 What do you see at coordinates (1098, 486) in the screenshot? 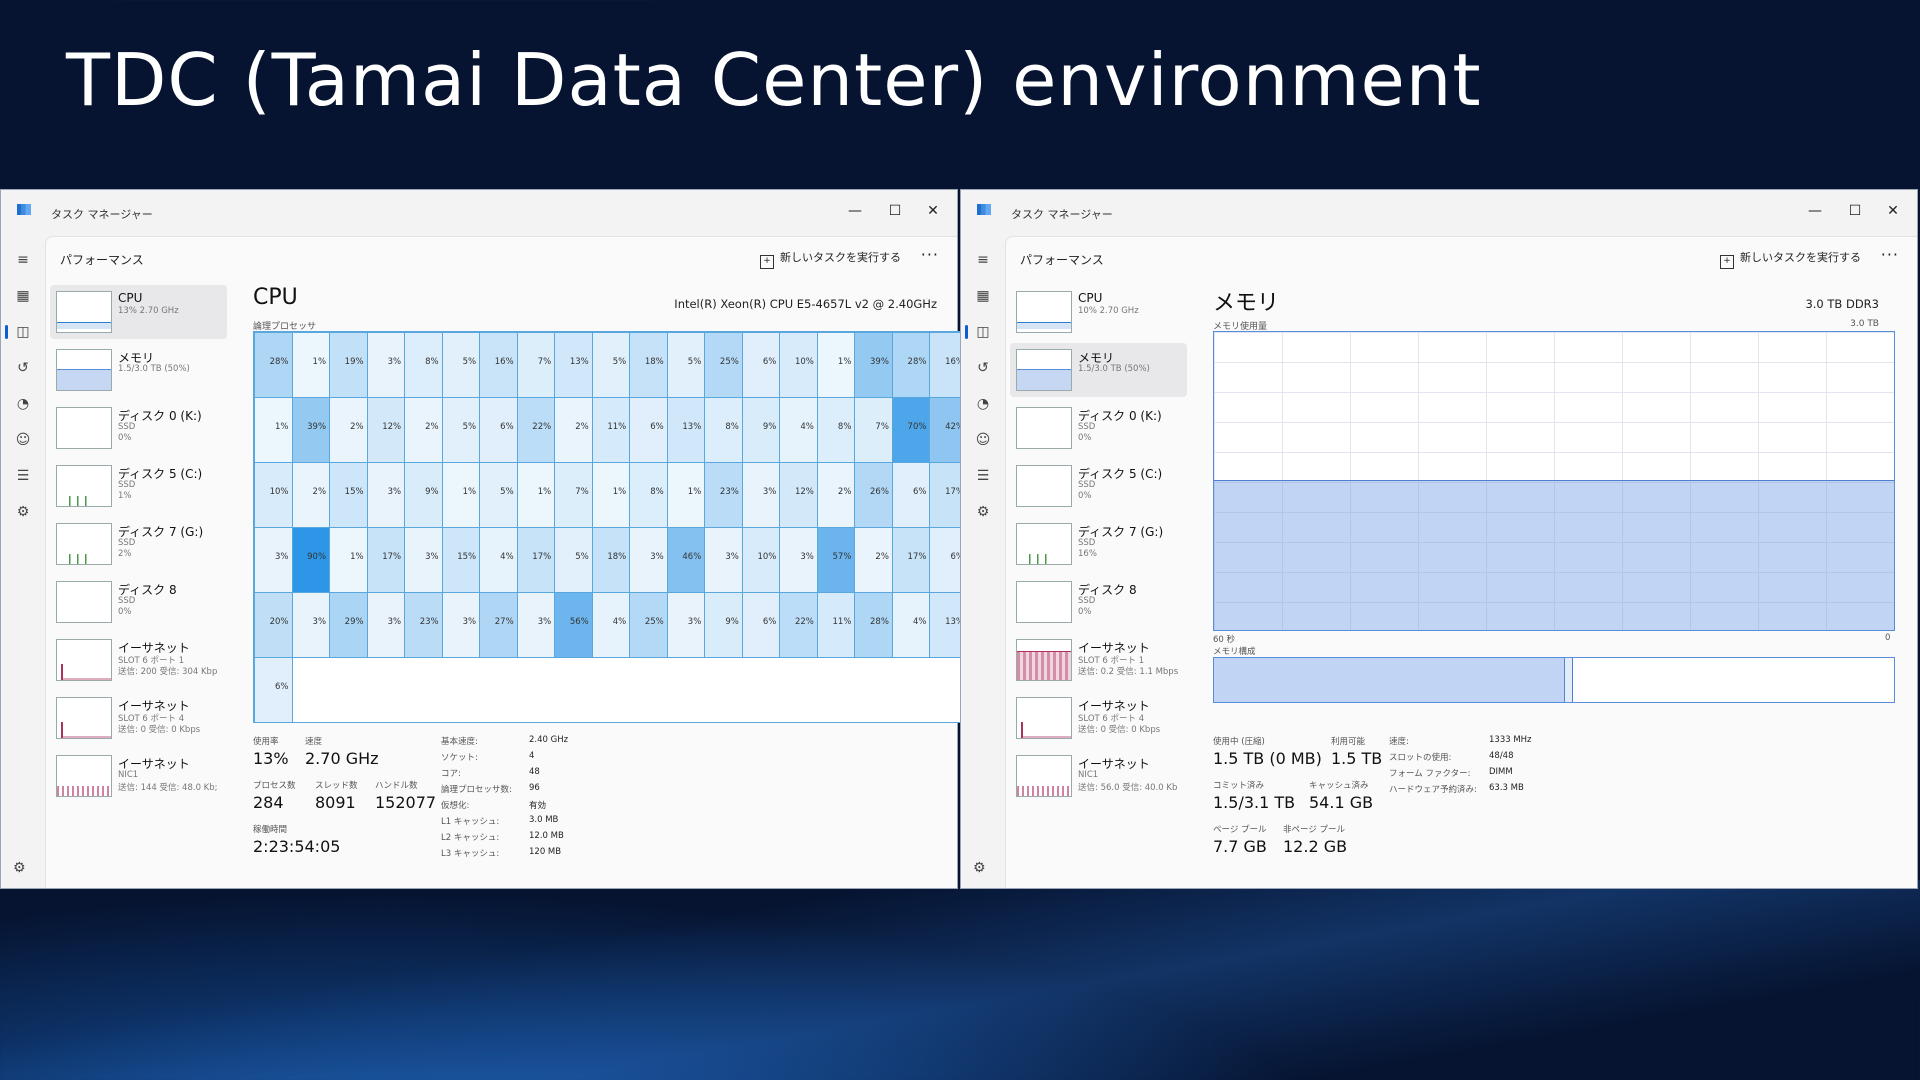
I see `sidebar-item-disk-5: ディスク 5 (C:) SSD 0%` at bounding box center [1098, 486].